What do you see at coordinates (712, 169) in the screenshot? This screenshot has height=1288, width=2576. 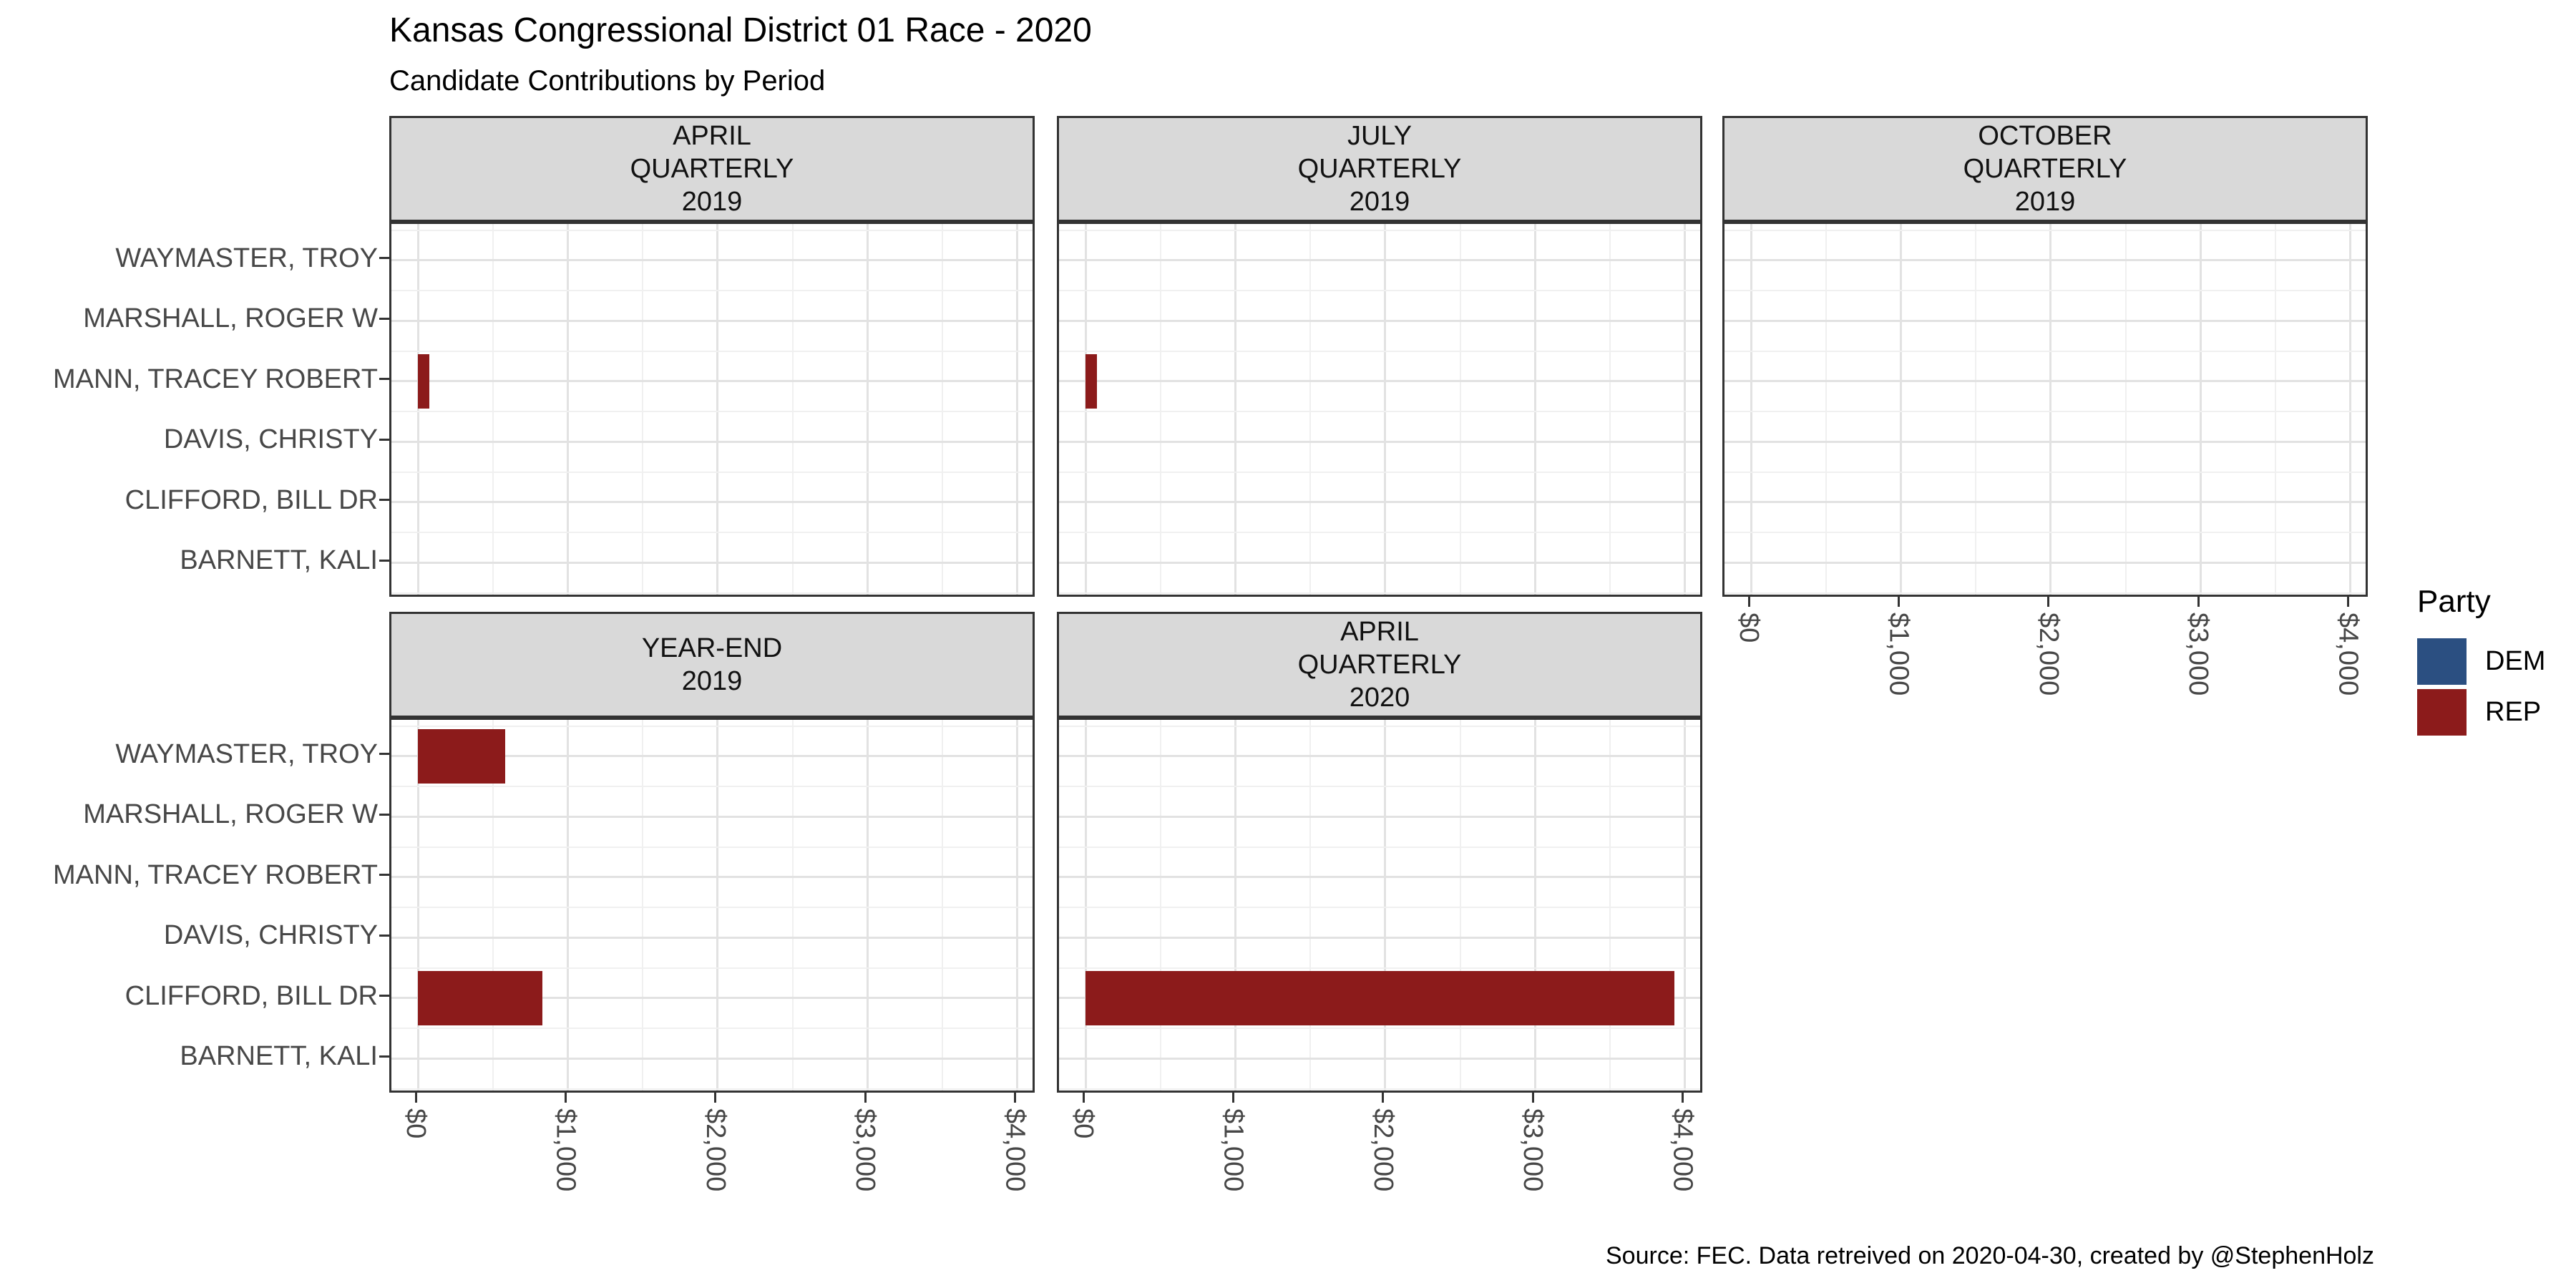 I see `facet-strip: APRIL QUARTERLY 2019` at bounding box center [712, 169].